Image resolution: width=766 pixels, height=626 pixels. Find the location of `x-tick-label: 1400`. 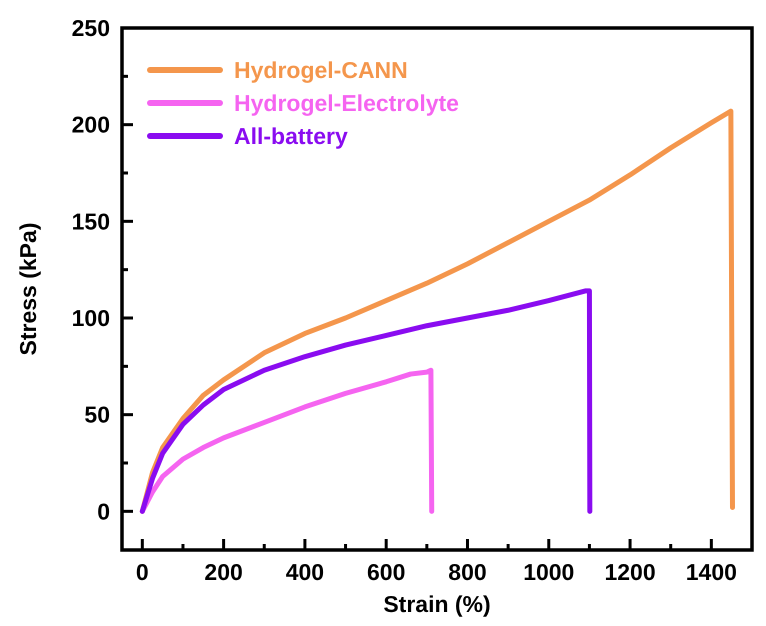

x-tick-label: 1400 is located at coordinates (711, 572).